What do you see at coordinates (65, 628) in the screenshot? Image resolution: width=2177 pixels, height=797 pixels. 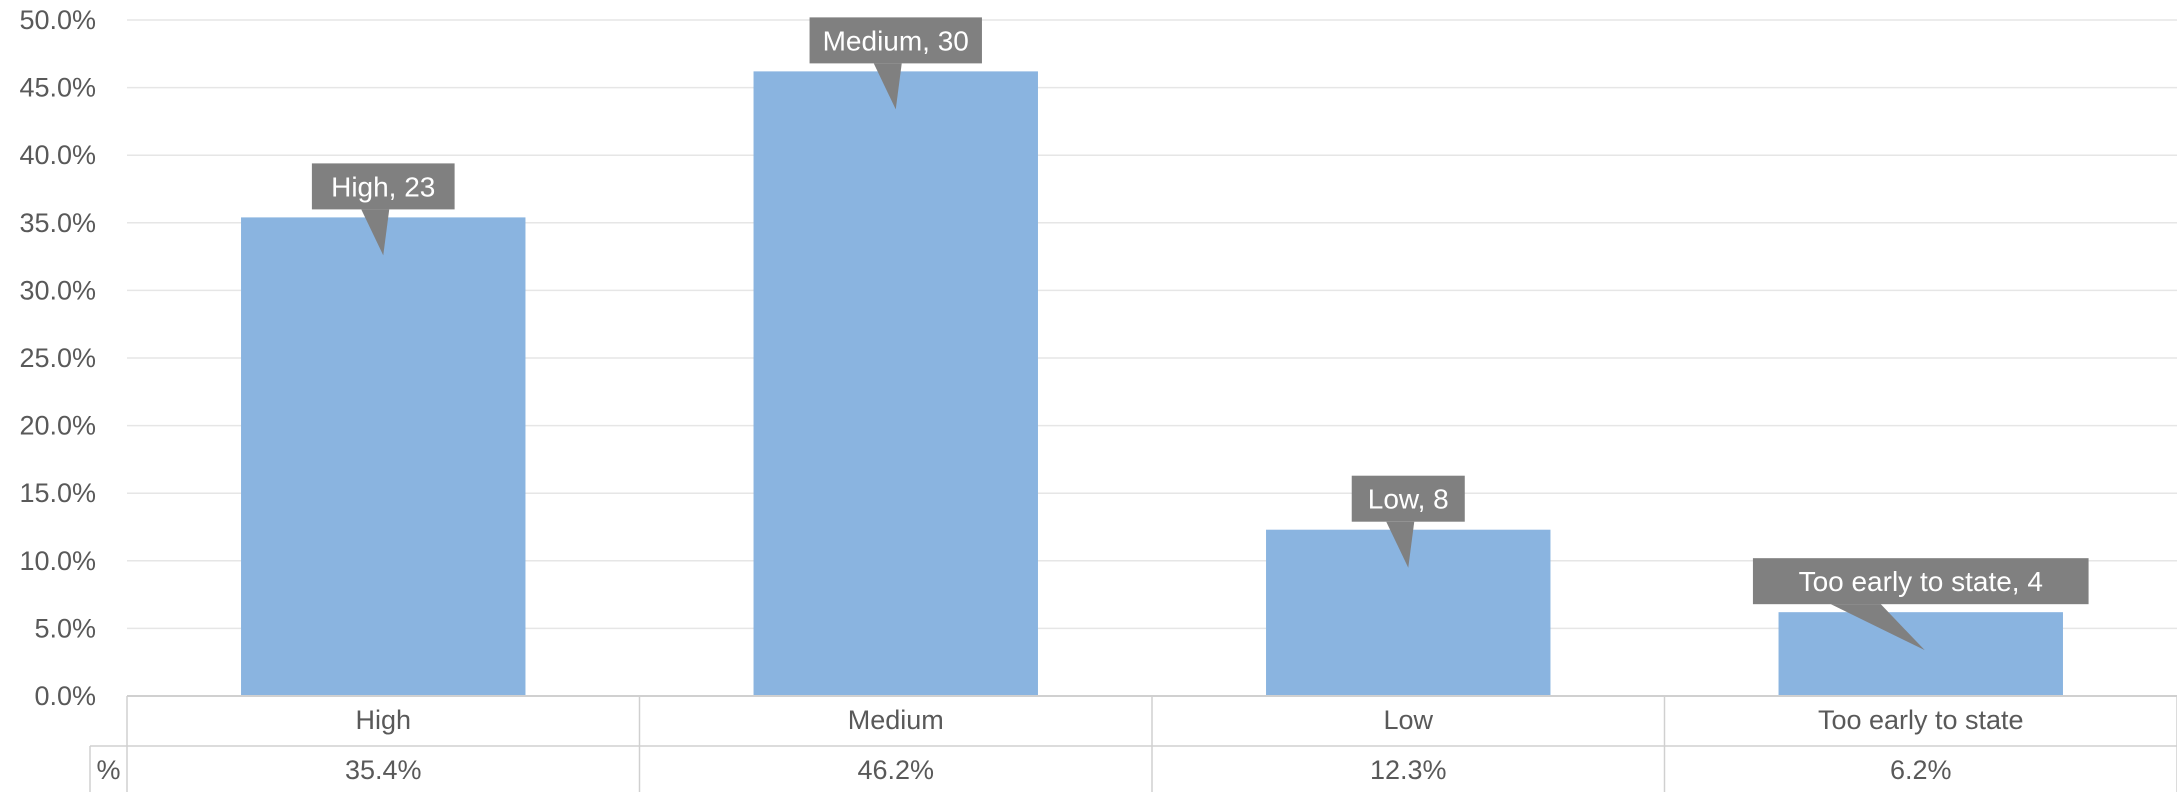 I see `y-tick-label: 5.0%` at bounding box center [65, 628].